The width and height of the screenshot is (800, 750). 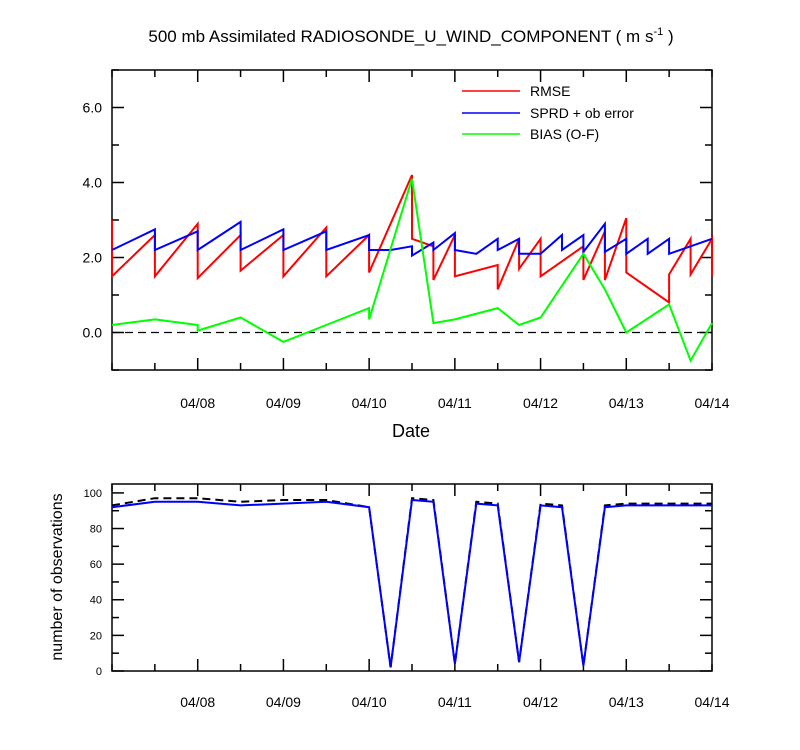 What do you see at coordinates (540, 702) in the screenshot?
I see `bottom-x-tick-label: 04/12` at bounding box center [540, 702].